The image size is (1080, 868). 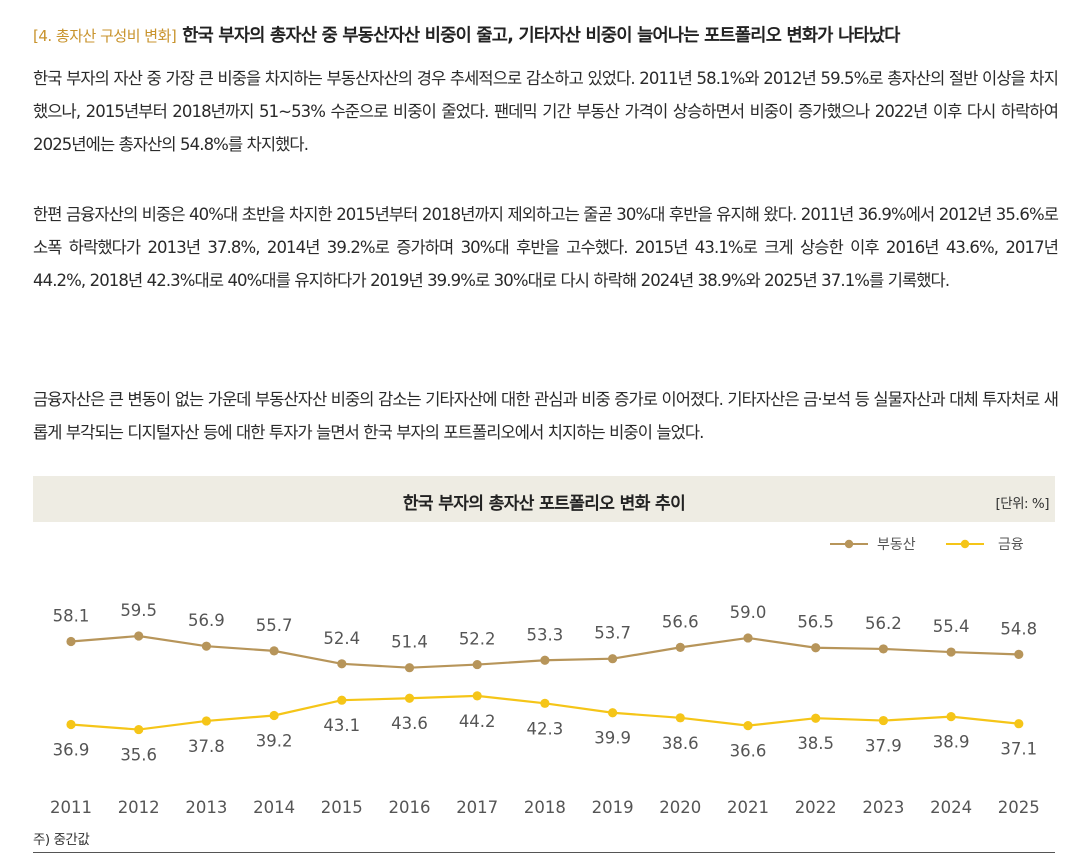 I want to click on data-label: 38.6, so click(x=680, y=743).